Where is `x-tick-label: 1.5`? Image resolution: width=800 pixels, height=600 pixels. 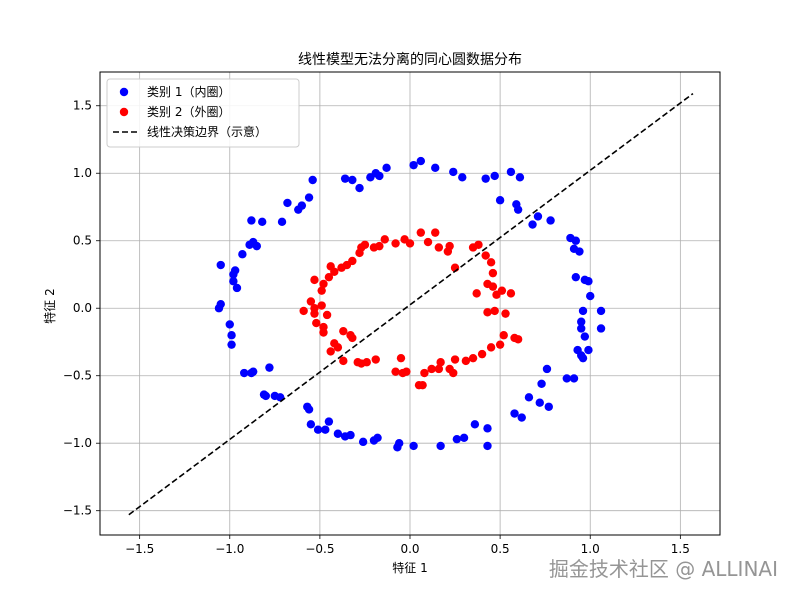
x-tick-label: 1.5 is located at coordinates (680, 549).